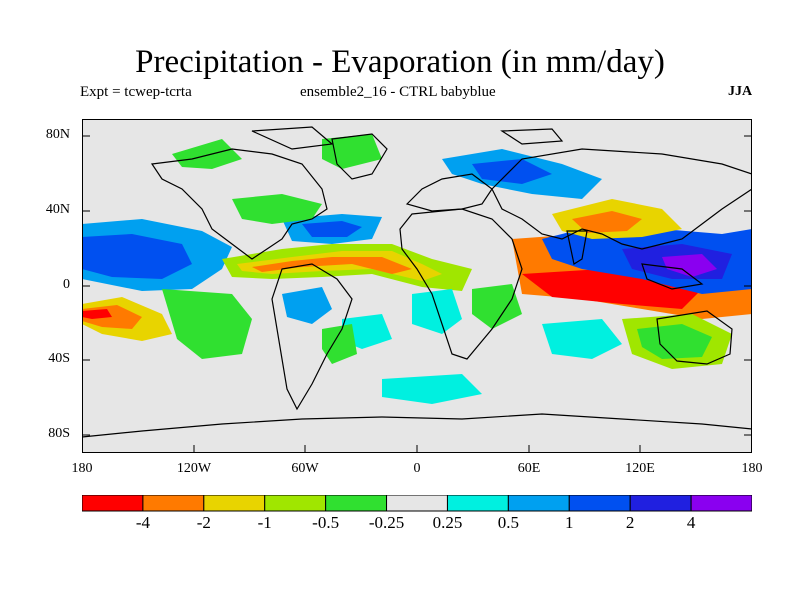 This screenshot has height=600, width=800. What do you see at coordinates (142, 522) in the screenshot?
I see `colorbar-label: -4` at bounding box center [142, 522].